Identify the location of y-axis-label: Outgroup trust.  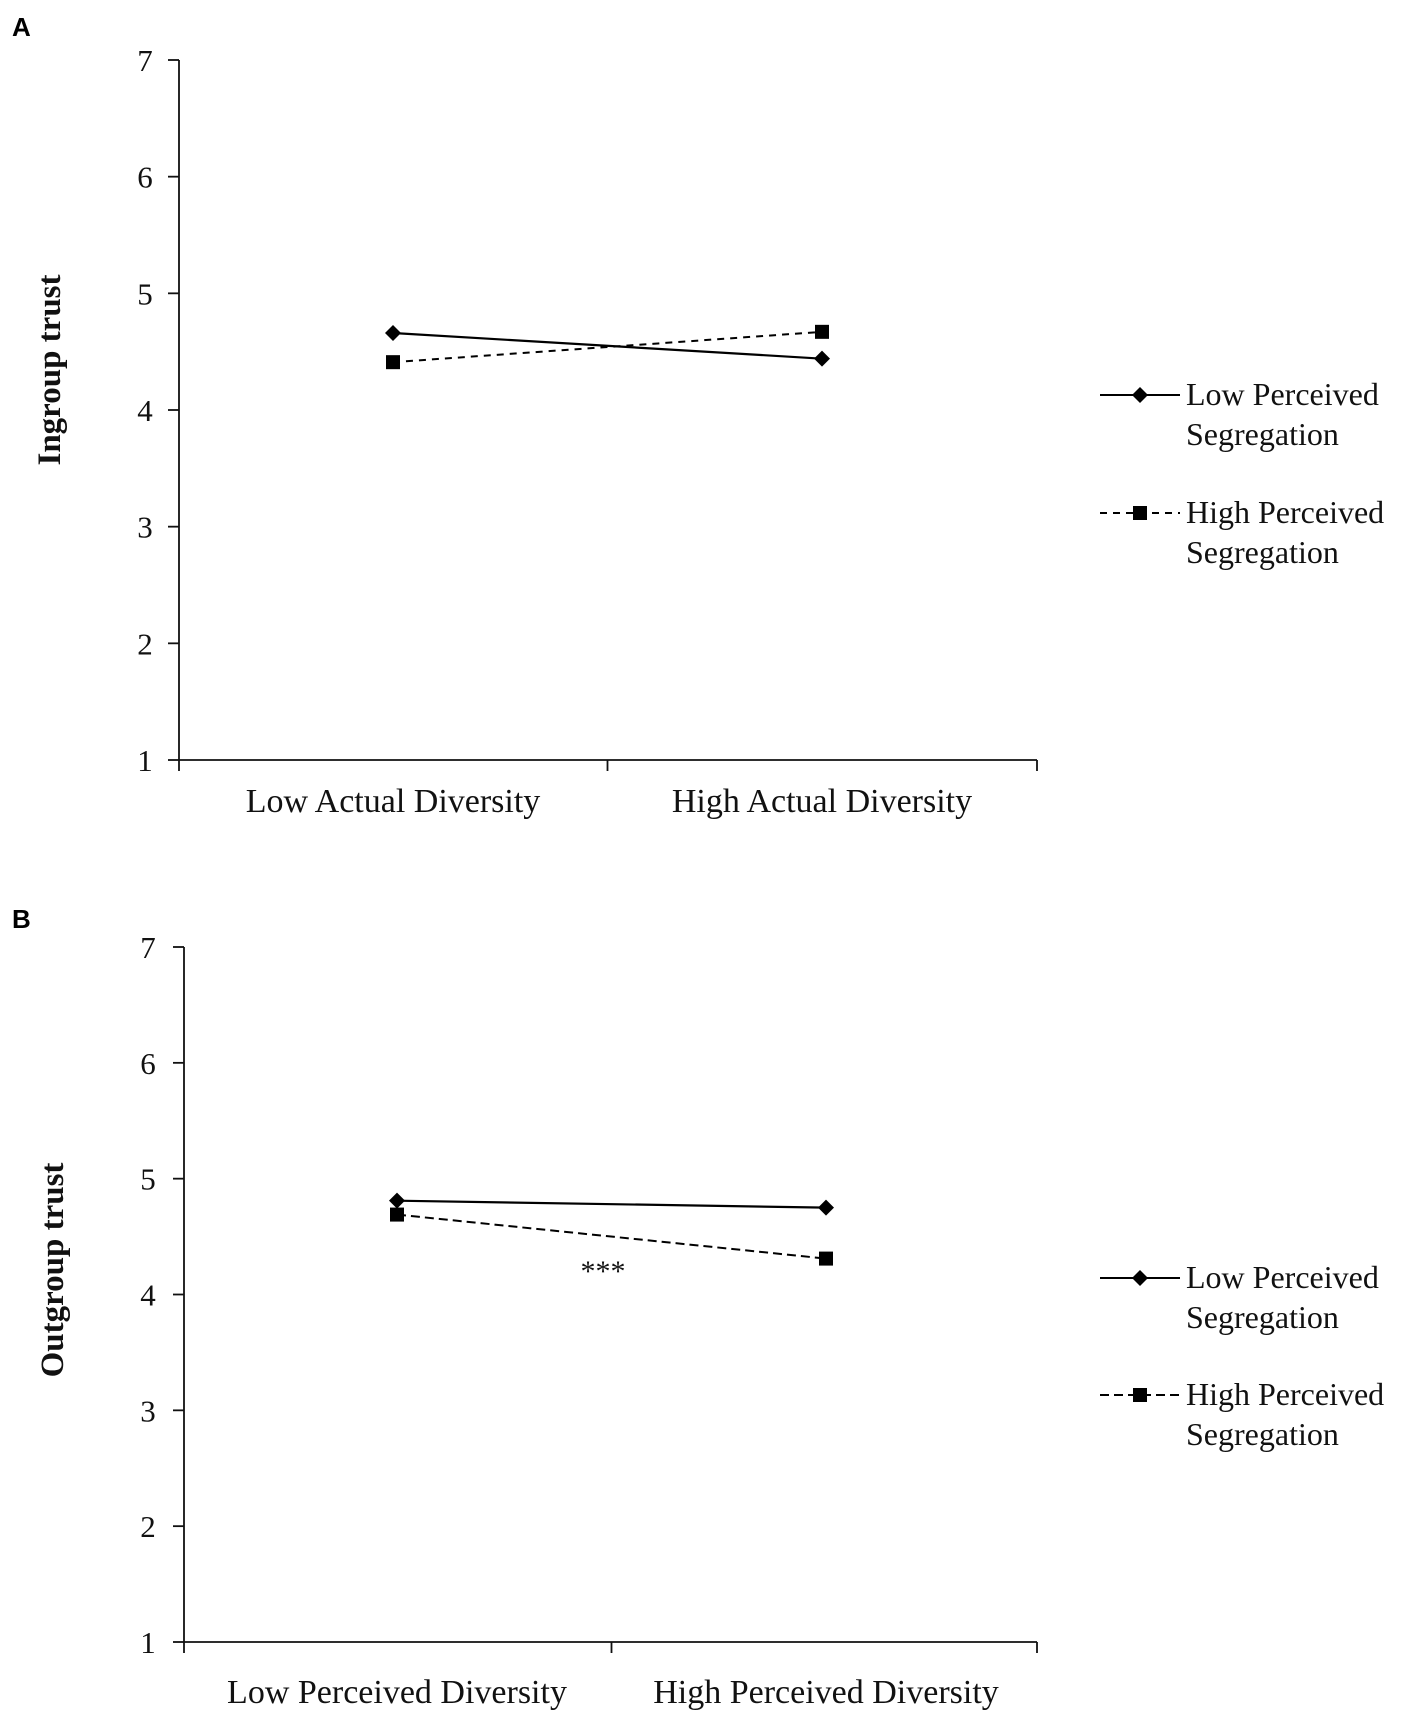
(53, 1270).